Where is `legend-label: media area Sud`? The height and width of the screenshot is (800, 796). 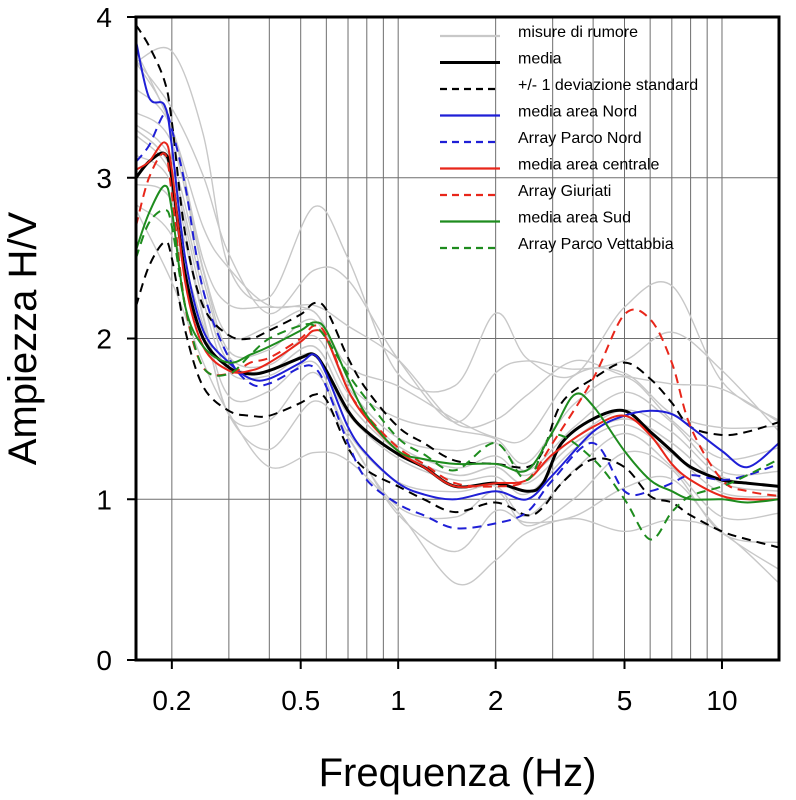
legend-label: media area Sud is located at coordinates (574, 218).